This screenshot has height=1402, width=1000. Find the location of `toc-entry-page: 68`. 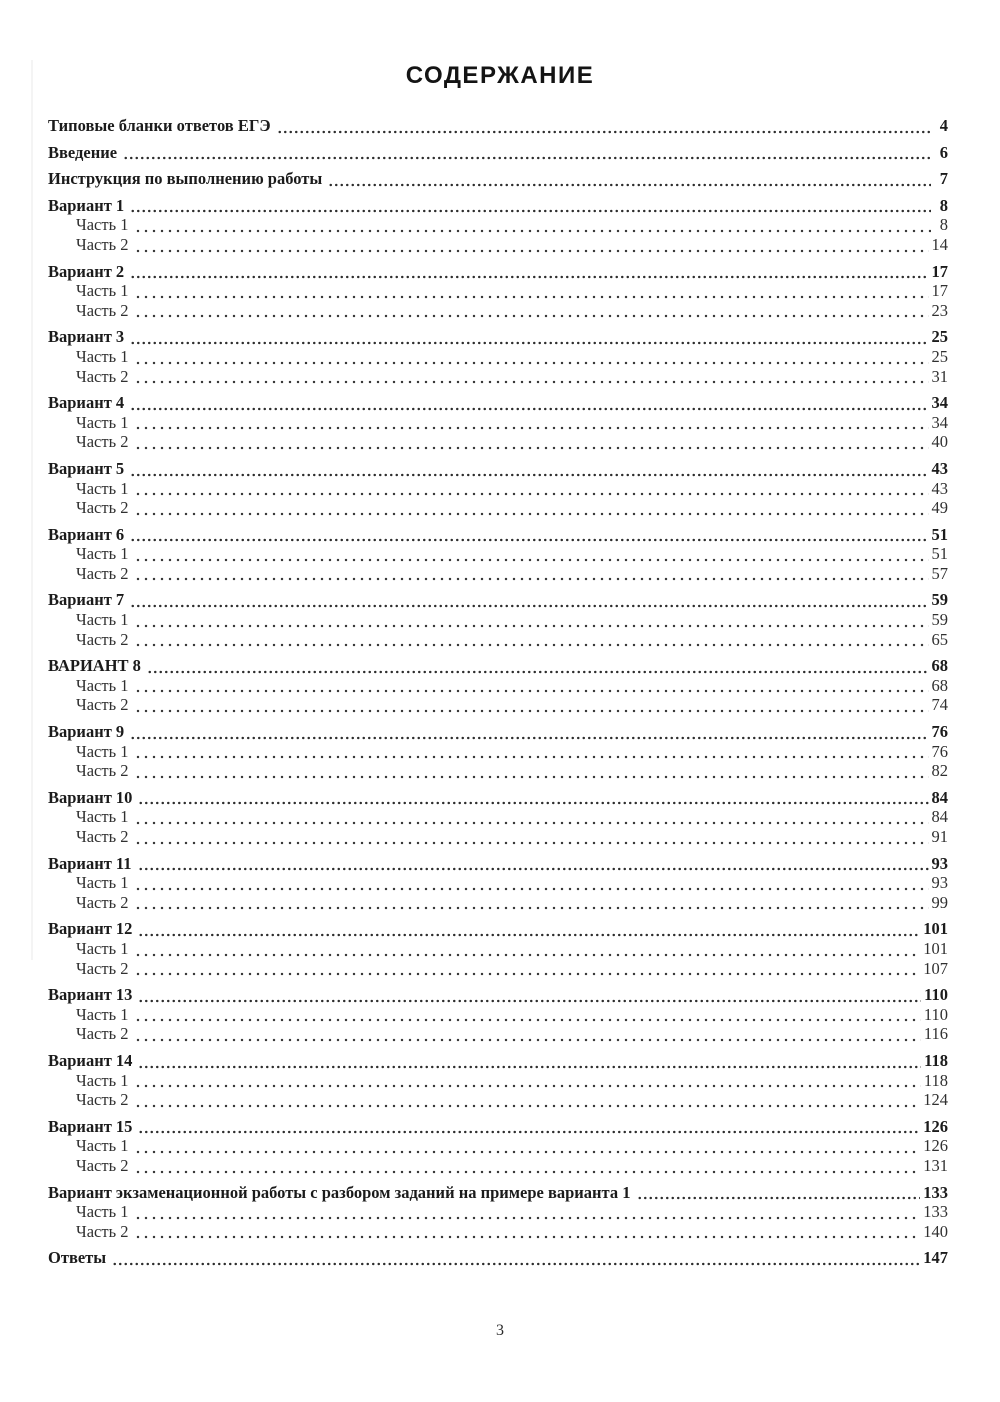

toc-entry-page: 68 is located at coordinates (940, 685).